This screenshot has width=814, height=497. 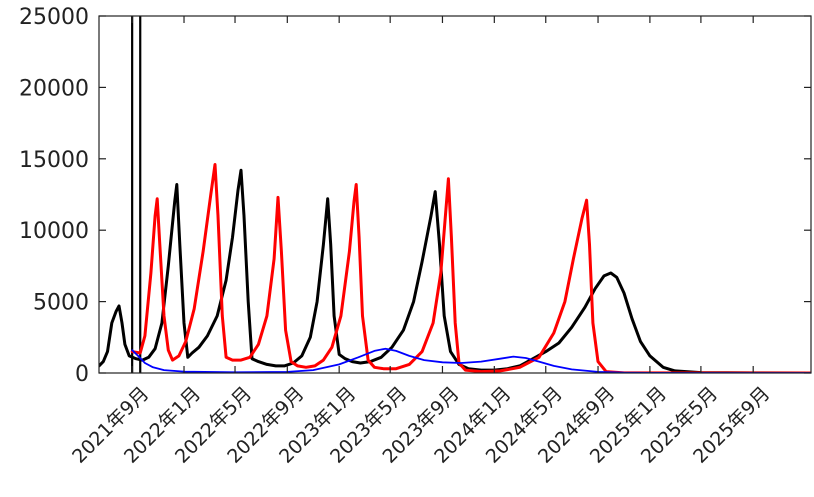 I want to click on y-tick-label: 20000, so click(x=54, y=88).